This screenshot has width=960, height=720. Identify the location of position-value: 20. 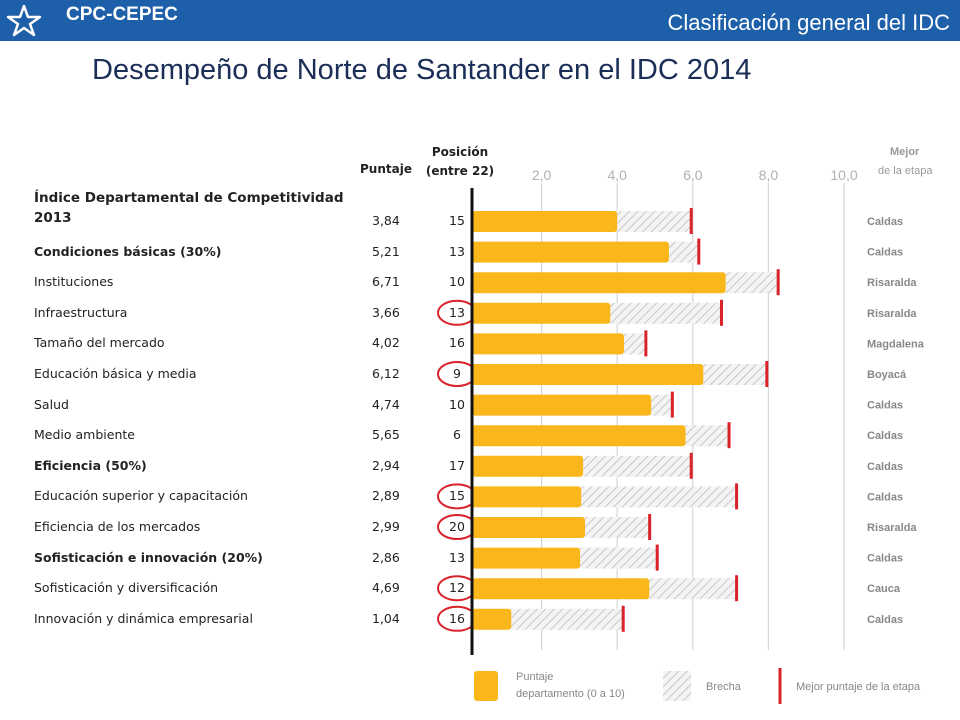
(457, 526).